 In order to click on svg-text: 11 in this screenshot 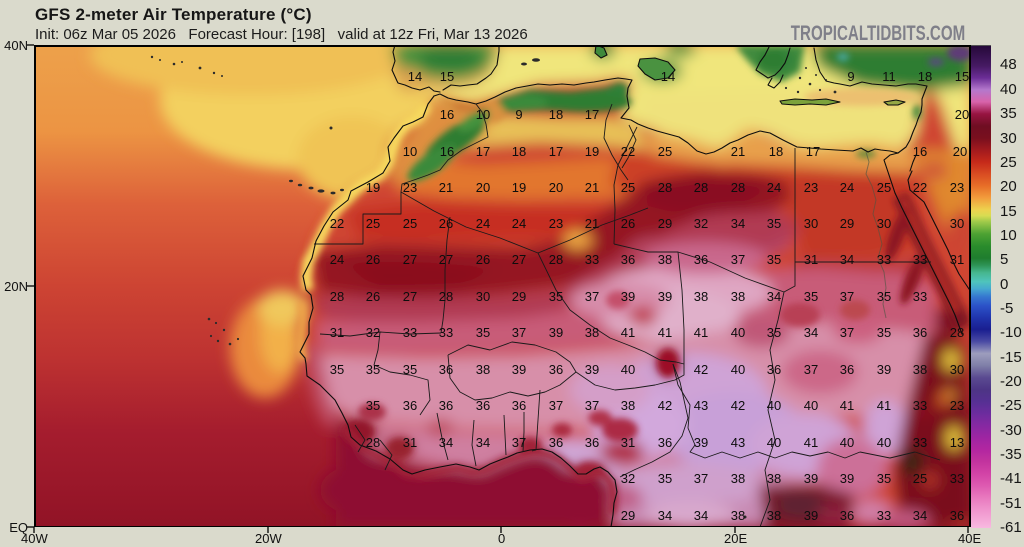, I will do `click(889, 76)`.